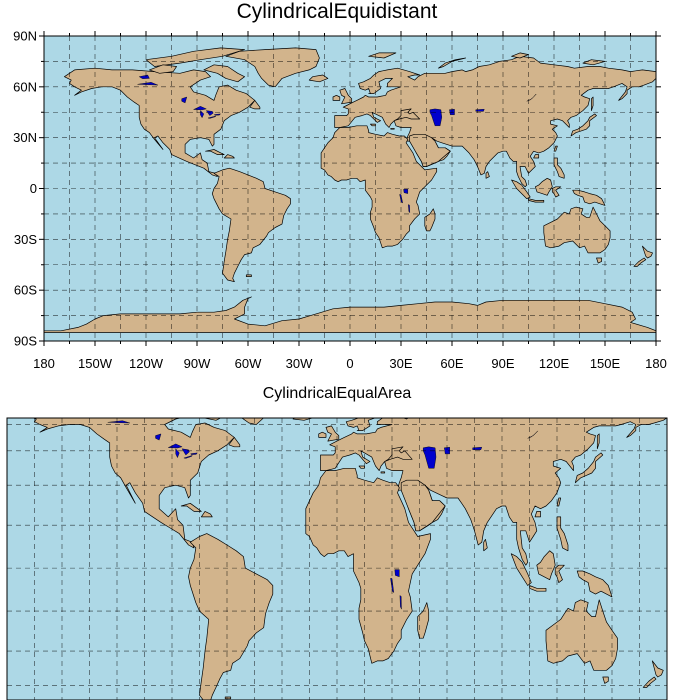 The height and width of the screenshot is (700, 674). Describe the element at coordinates (248, 363) in the screenshot. I see `lon-label: 60W` at that location.